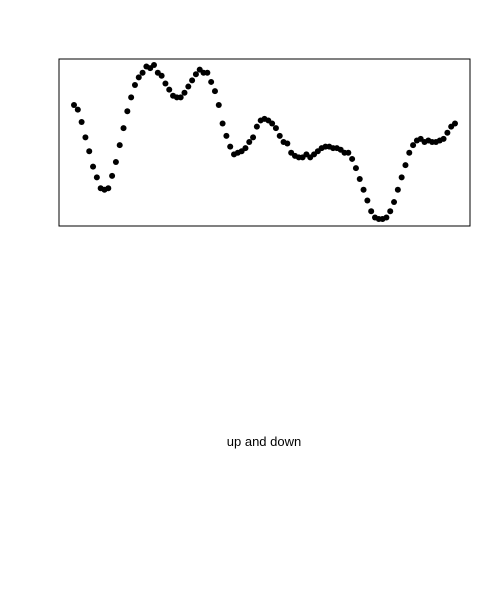 The image size is (500, 600). Describe the element at coordinates (264, 441) in the screenshot. I see `chart-caption: up and down` at that location.